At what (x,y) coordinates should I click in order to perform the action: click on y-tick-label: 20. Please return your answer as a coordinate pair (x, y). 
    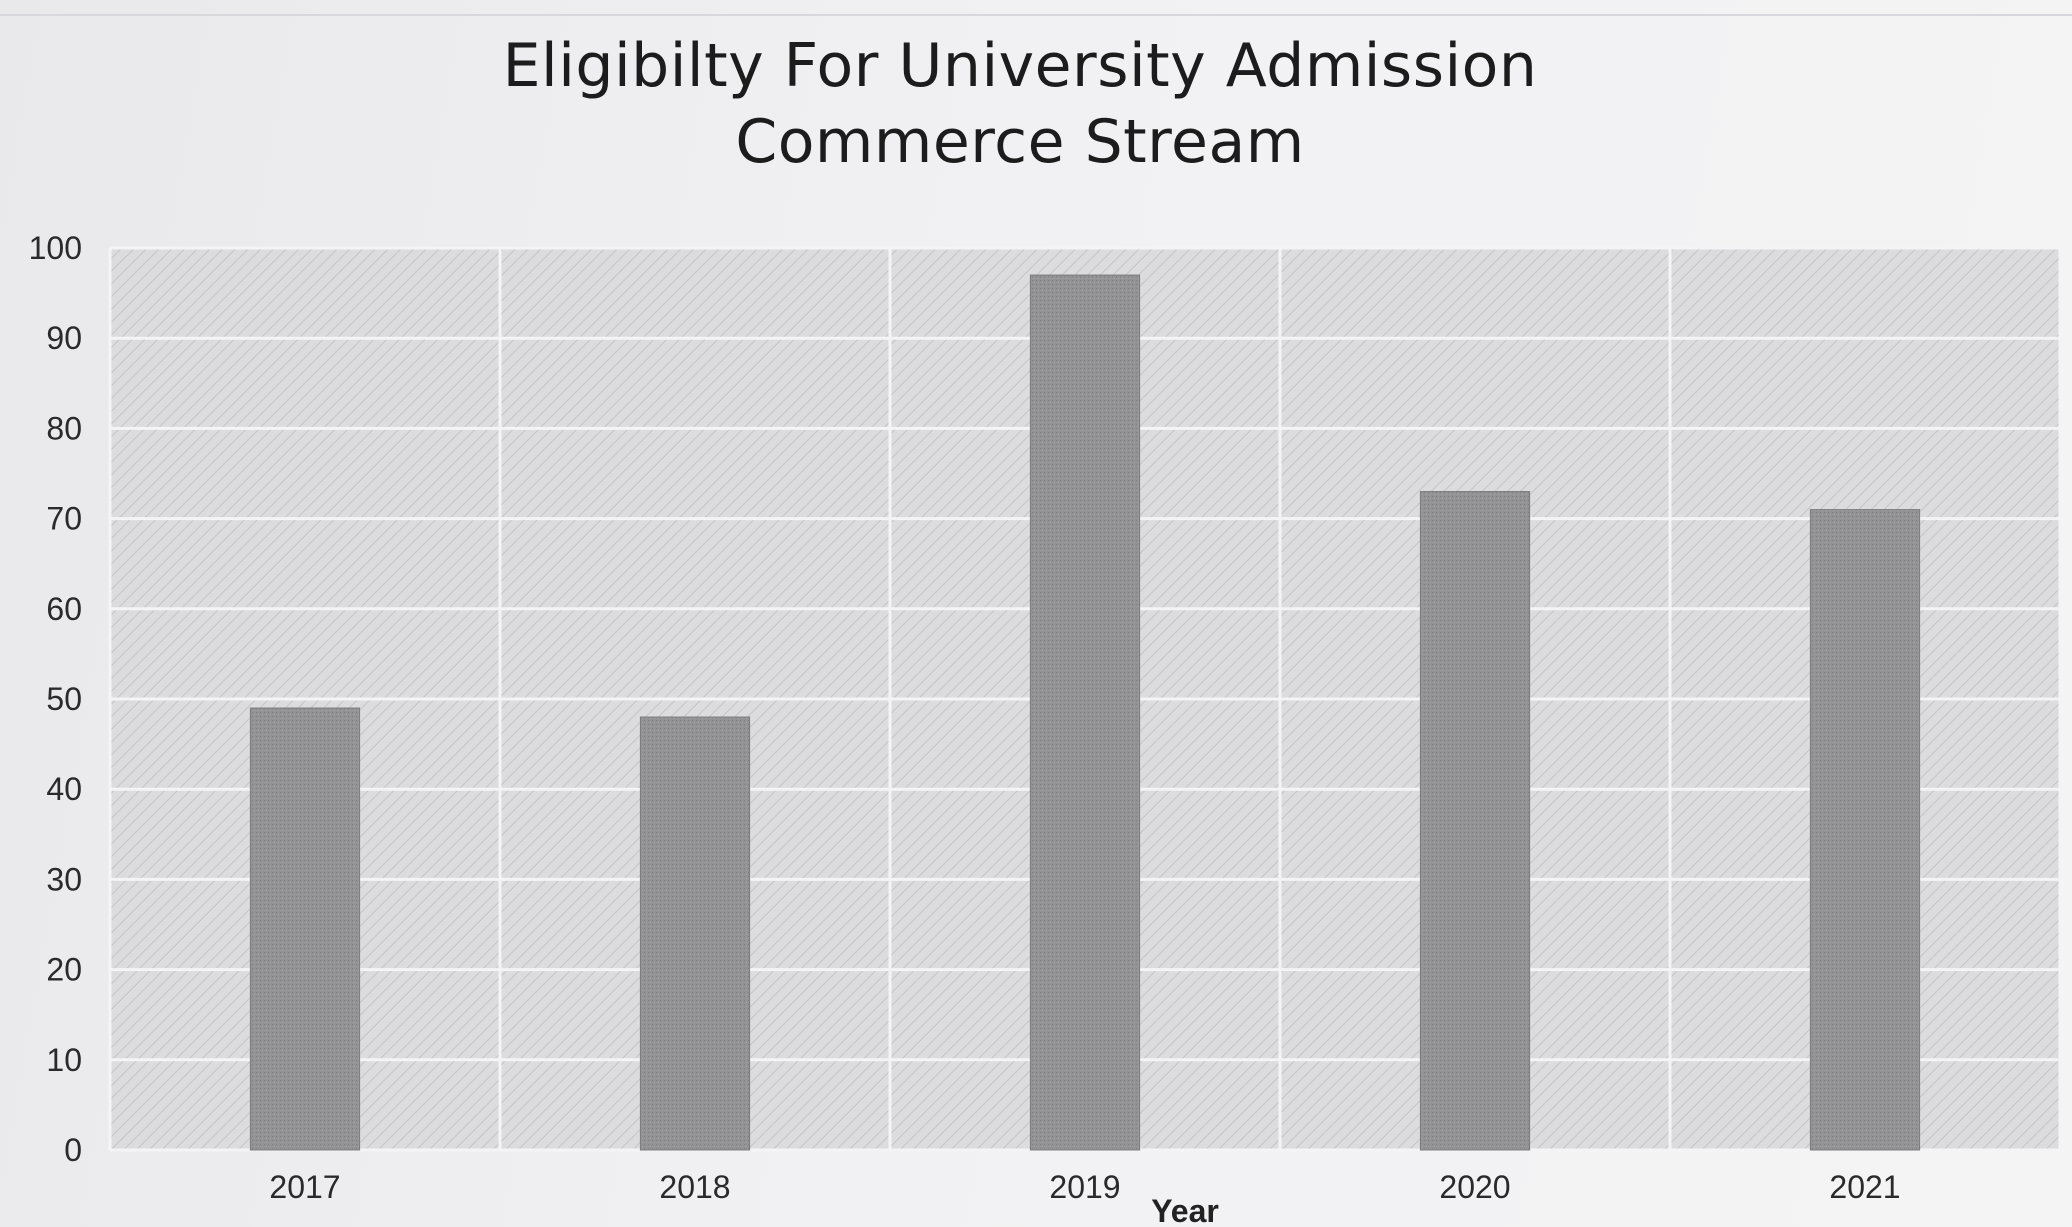
    Looking at the image, I should click on (64, 970).